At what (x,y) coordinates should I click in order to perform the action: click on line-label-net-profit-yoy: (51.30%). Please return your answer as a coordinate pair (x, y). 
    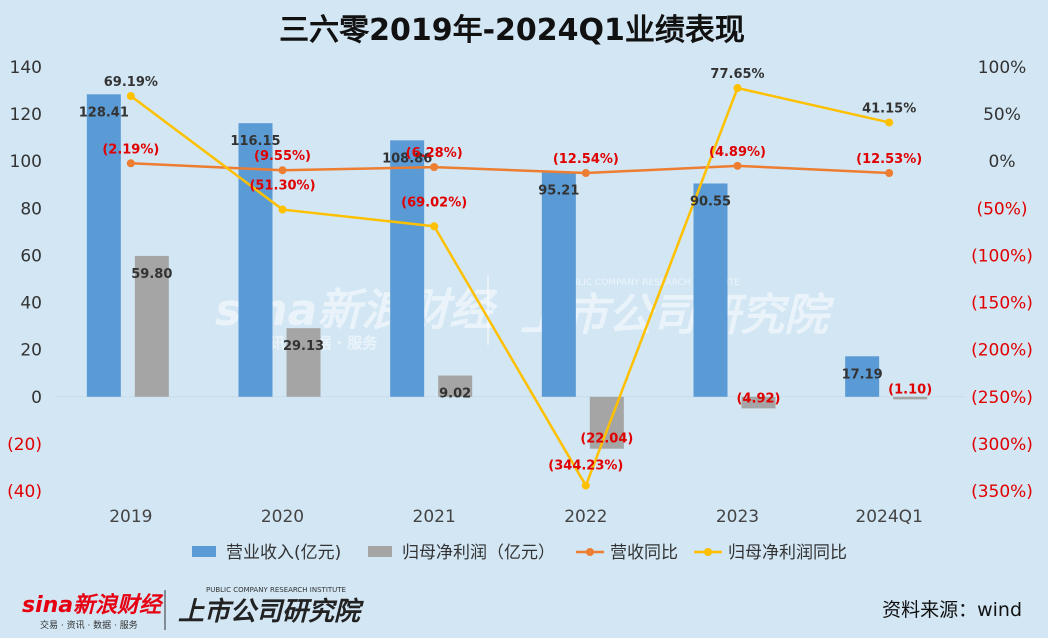
    Looking at the image, I should click on (282, 186).